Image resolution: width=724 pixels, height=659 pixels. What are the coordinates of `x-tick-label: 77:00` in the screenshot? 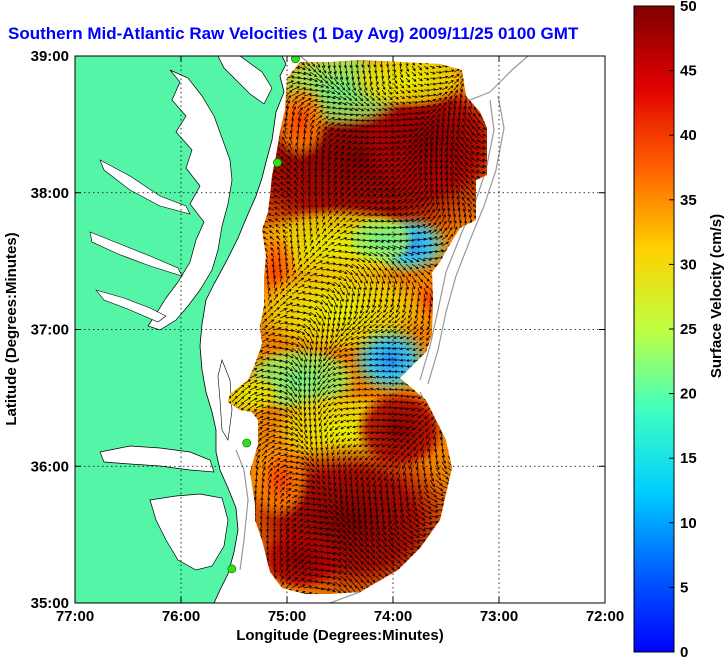 It's located at (75, 616).